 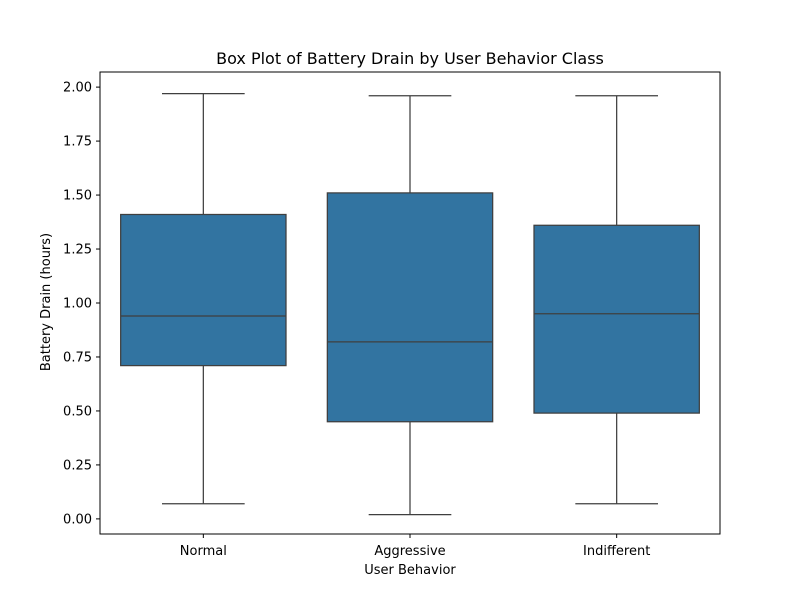 I want to click on y-axis-label: Battery Drain (hours), so click(x=46, y=302).